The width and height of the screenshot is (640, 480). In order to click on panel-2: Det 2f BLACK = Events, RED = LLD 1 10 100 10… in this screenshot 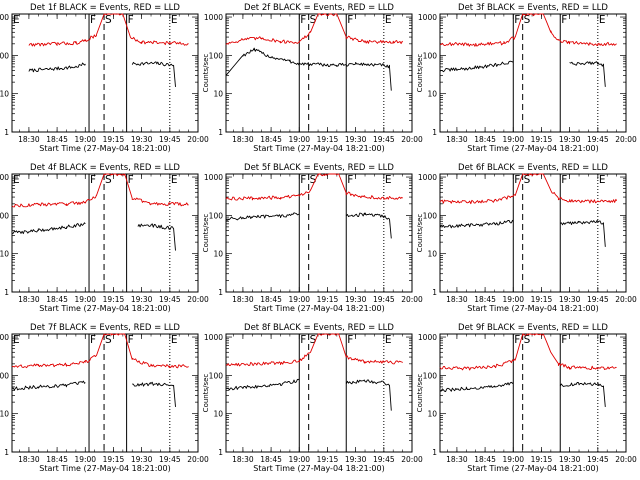, I will do `click(312, 78)`.